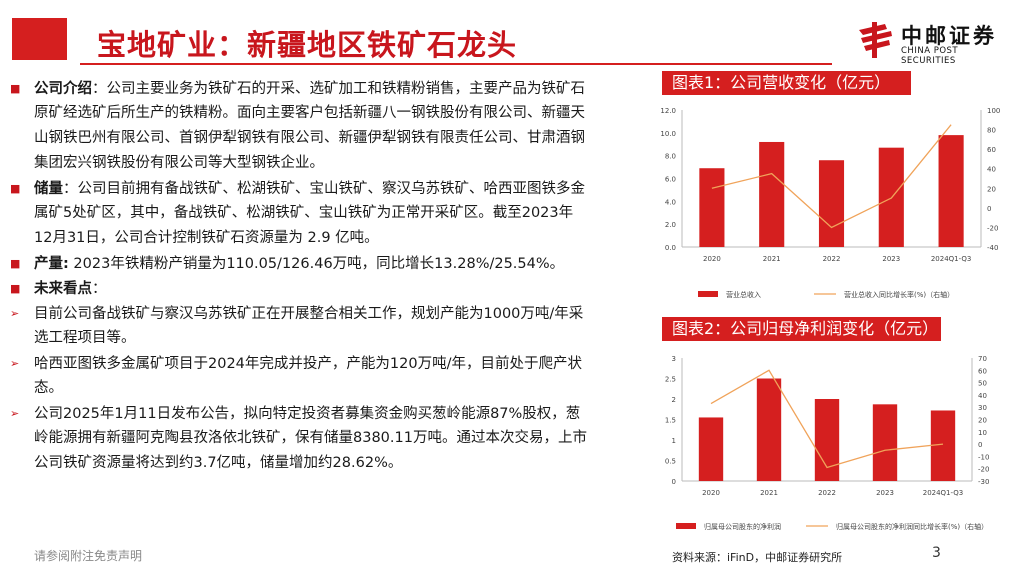 This screenshot has width=1024, height=576. I want to click on disclaimer-note: 请参阅附注免责声明, so click(88, 556).